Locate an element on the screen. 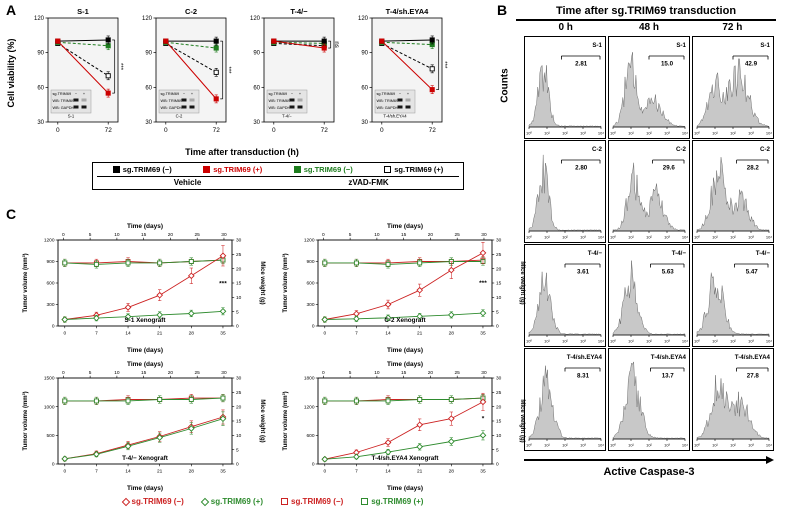  svg-text: C-2 is located at coordinates (191, 11).